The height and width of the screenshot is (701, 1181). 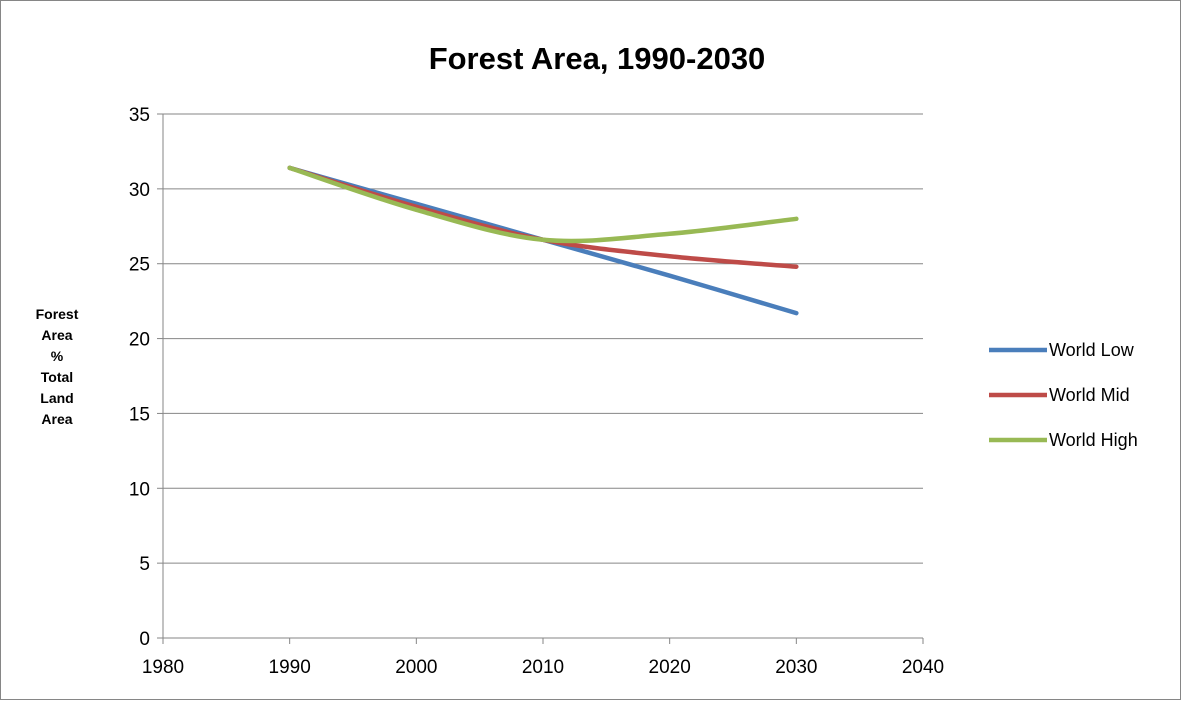 I want to click on y-tick-label: 5, so click(x=144, y=564).